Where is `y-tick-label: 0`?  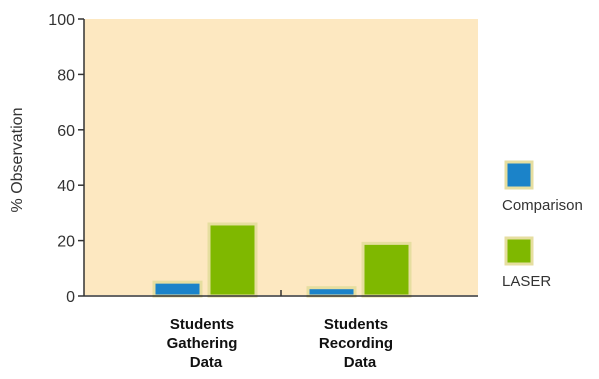
y-tick-label: 0 is located at coordinates (70, 297).